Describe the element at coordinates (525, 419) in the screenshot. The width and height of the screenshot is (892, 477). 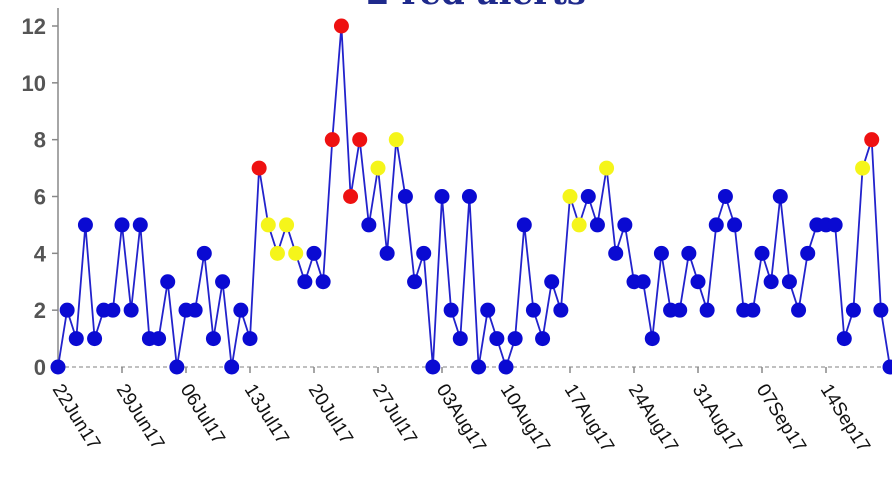
I see `x-tick-label: 10Aug17` at that location.